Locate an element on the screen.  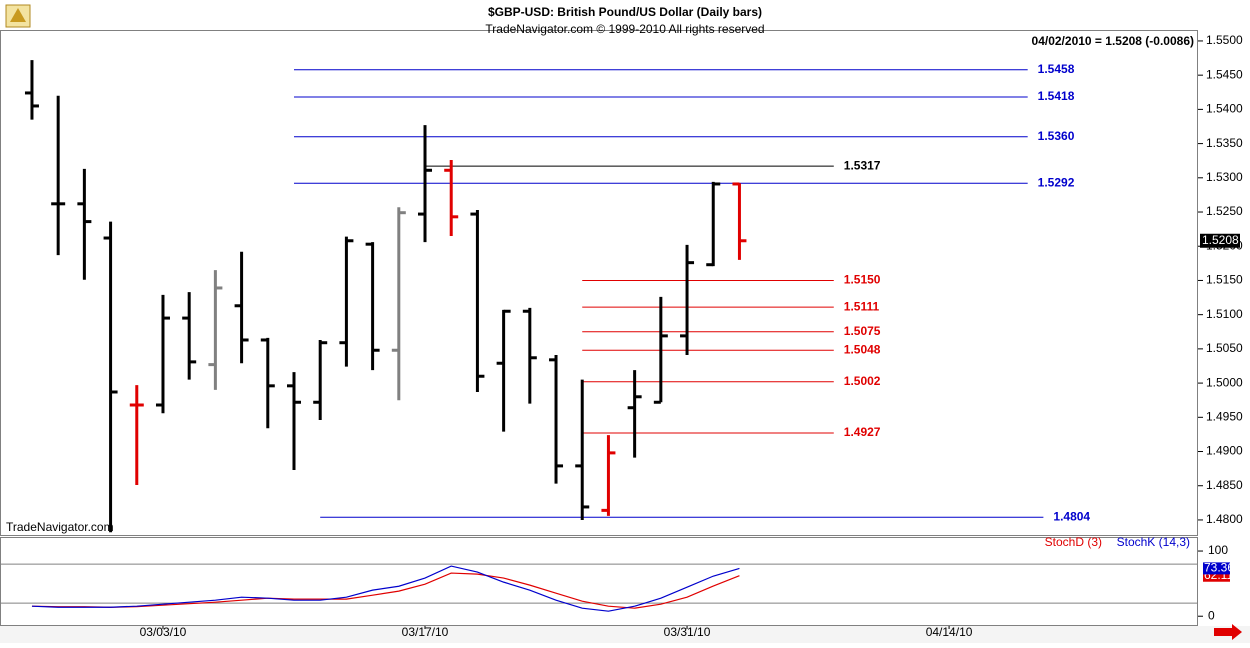
y-tick-label: 1.4850 is located at coordinates (1224, 485).